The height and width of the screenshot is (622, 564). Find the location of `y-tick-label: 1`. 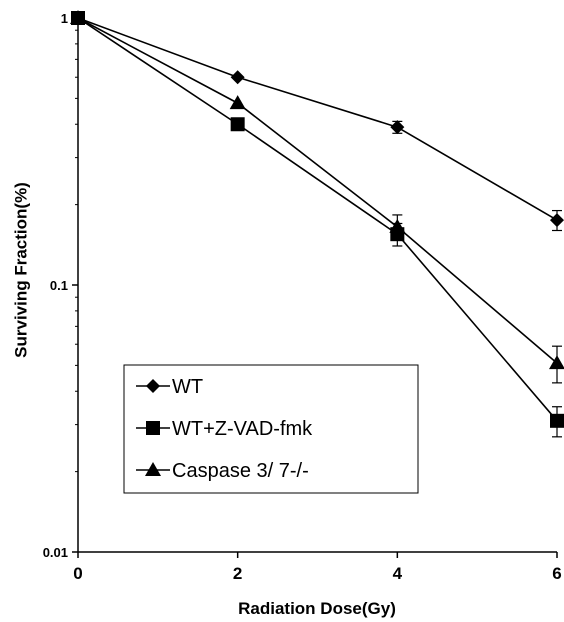

y-tick-label: 1 is located at coordinates (64, 18).